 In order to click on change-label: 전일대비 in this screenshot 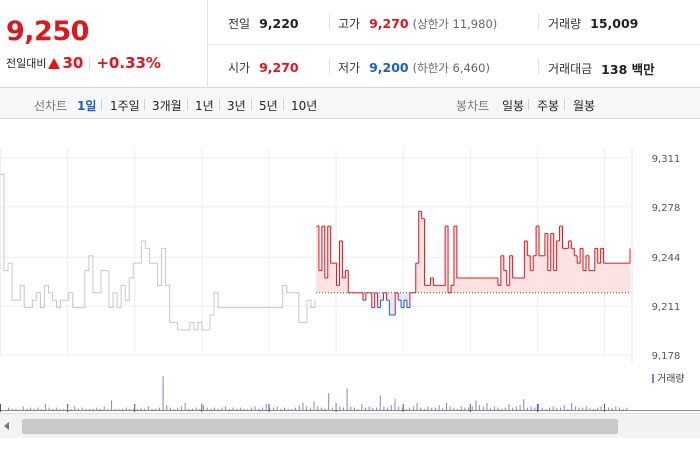, I will do `click(26, 63)`.